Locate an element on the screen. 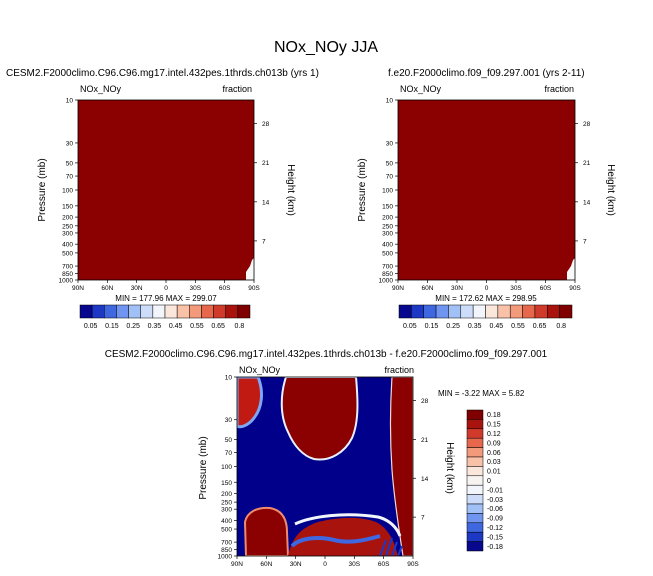 The height and width of the screenshot is (576, 653). colorbar-label: 0.09 is located at coordinates (494, 443).